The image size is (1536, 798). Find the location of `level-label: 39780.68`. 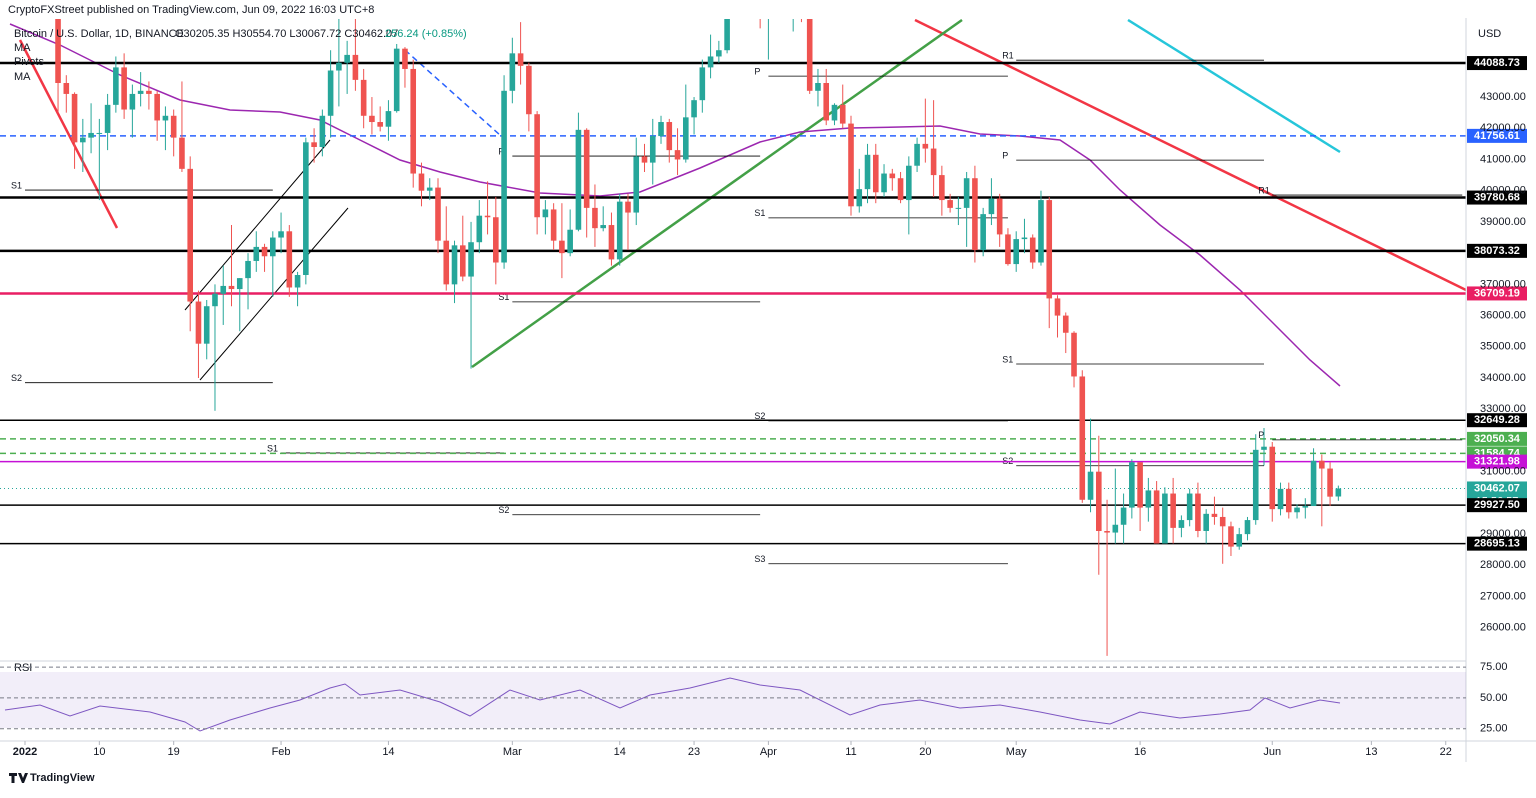

level-label: 39780.68 is located at coordinates (1497, 197).